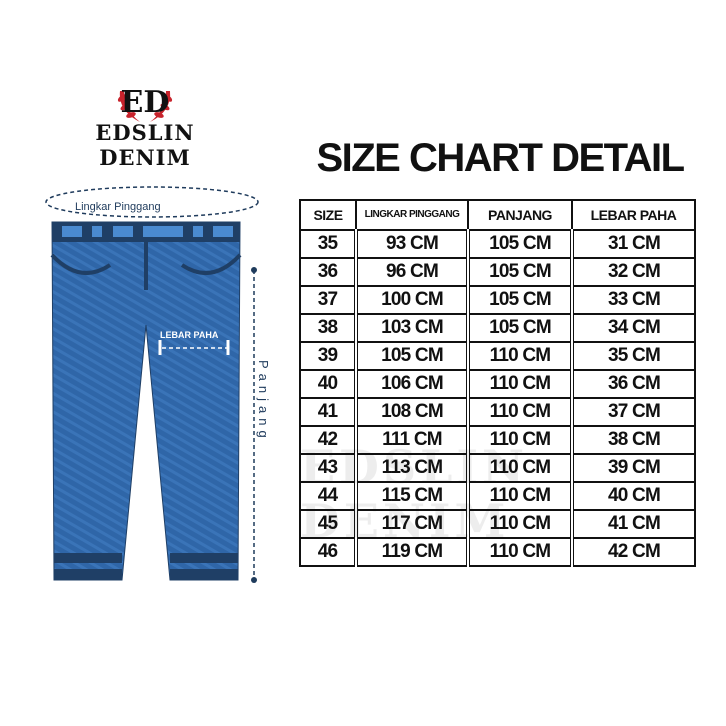  Describe the element at coordinates (633, 468) in the screenshot. I see `table-cell: 39 CM` at that location.